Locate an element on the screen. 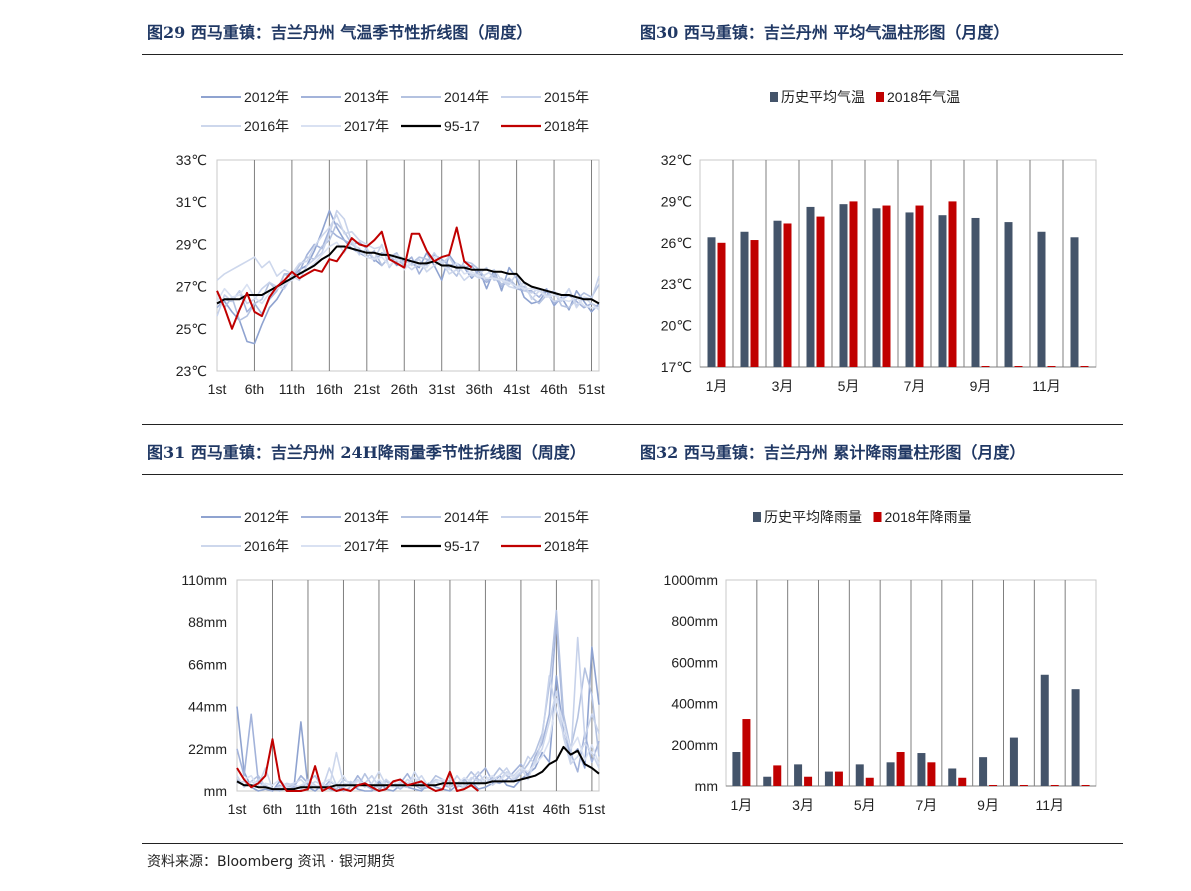  y-tick-label: 27℃ is located at coordinates (191, 287).